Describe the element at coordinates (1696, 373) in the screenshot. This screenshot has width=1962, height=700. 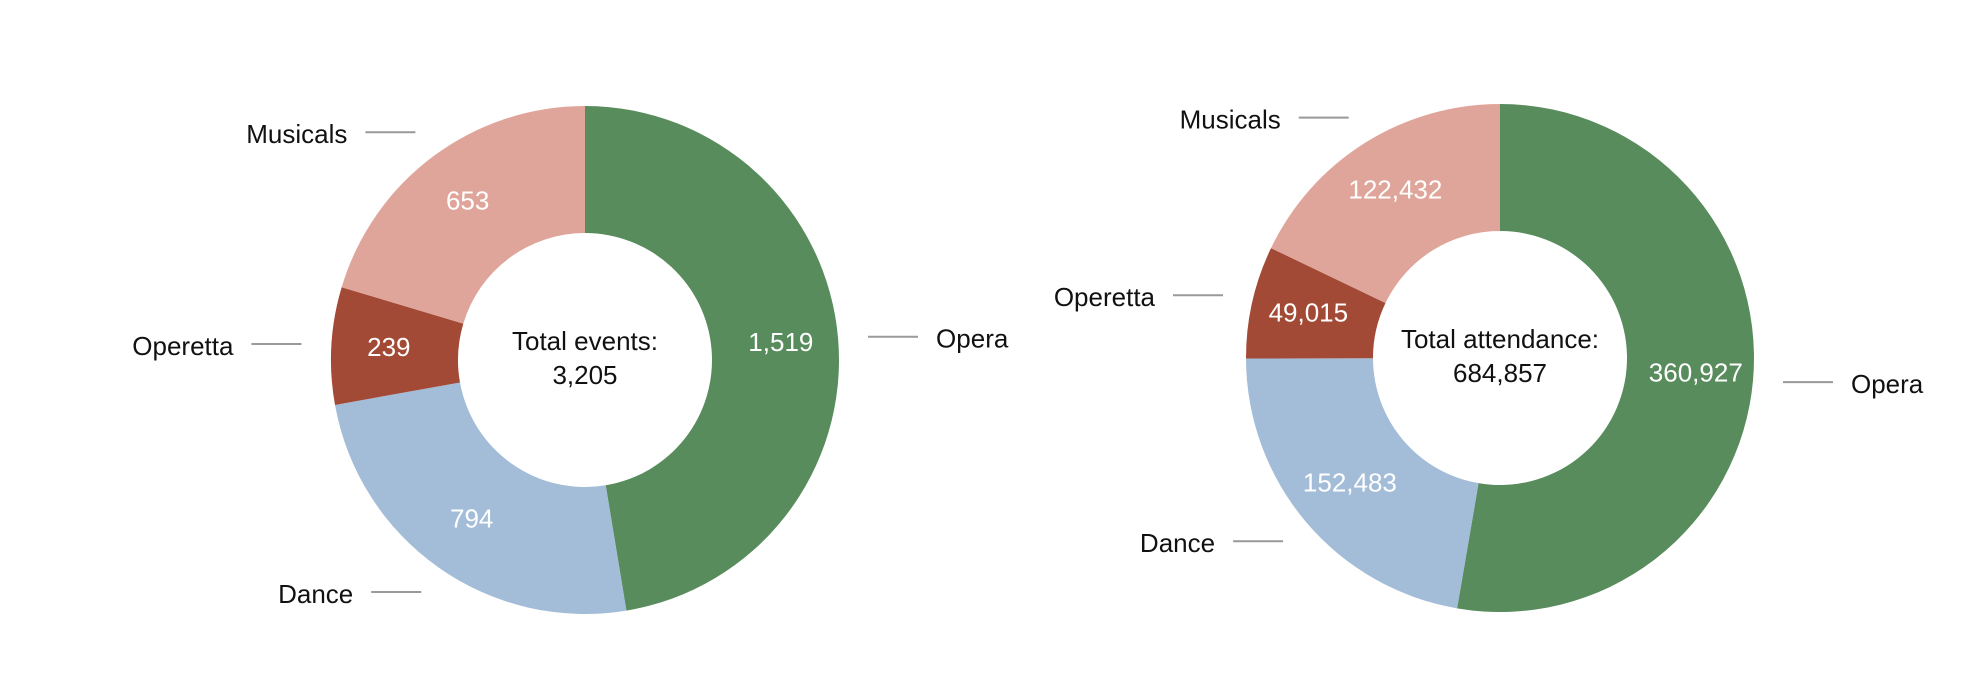
I see `value-label: 360,927` at that location.